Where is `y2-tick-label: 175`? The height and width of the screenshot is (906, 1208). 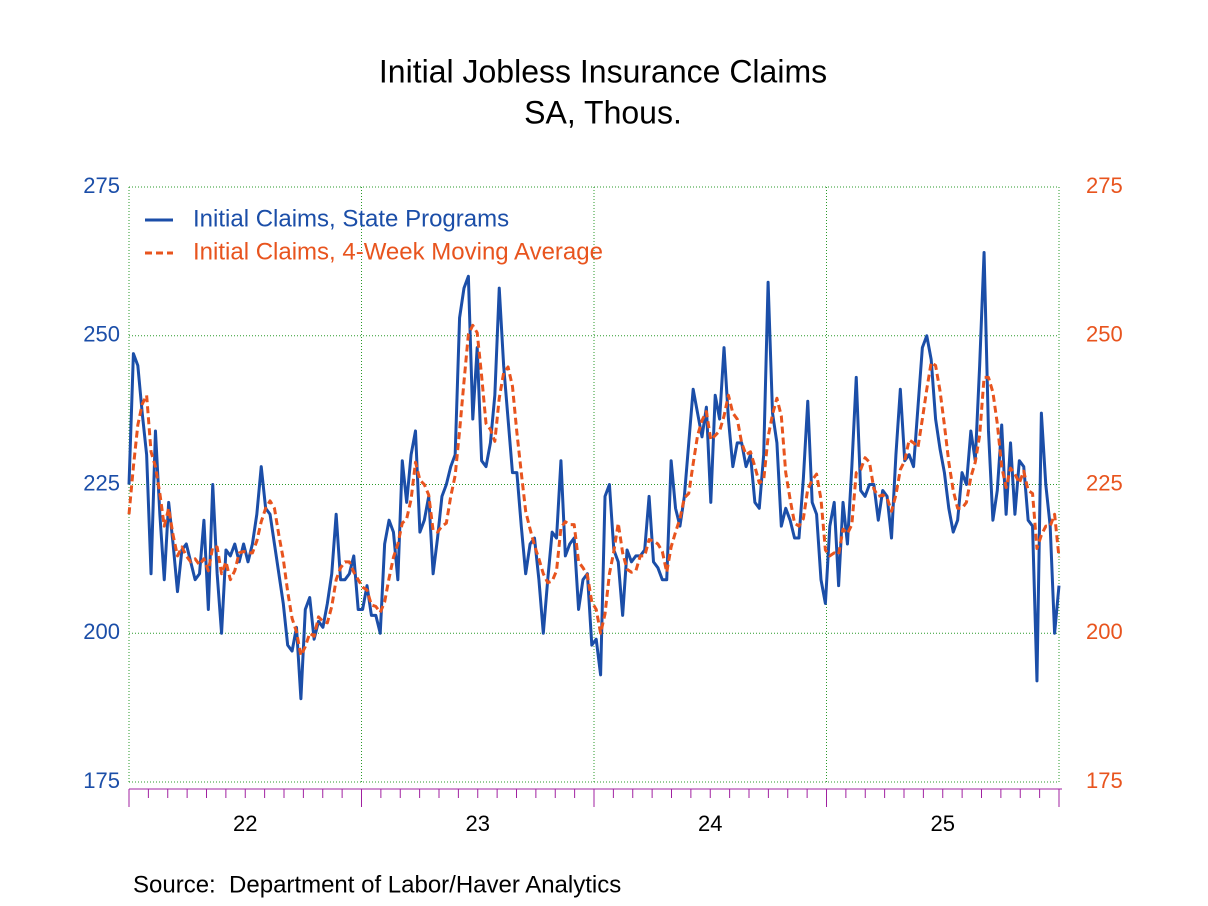
y2-tick-label: 175 is located at coordinates (1104, 780).